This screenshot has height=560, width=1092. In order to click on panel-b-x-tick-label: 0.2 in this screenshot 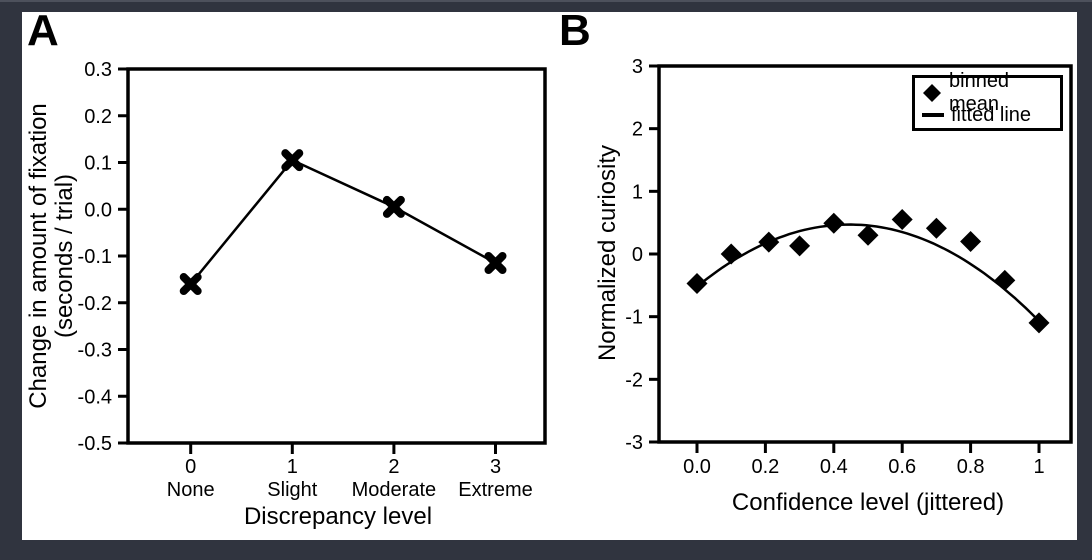, I will do `click(765, 467)`.